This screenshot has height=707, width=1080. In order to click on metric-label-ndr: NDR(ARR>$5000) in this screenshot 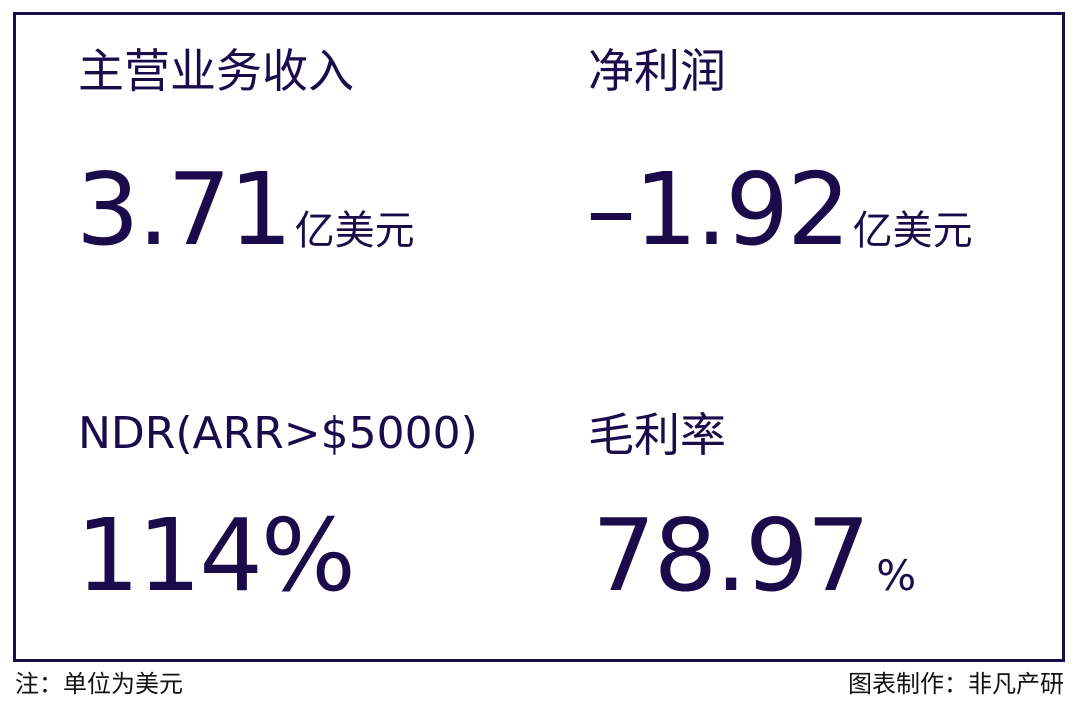, I will do `click(278, 433)`.